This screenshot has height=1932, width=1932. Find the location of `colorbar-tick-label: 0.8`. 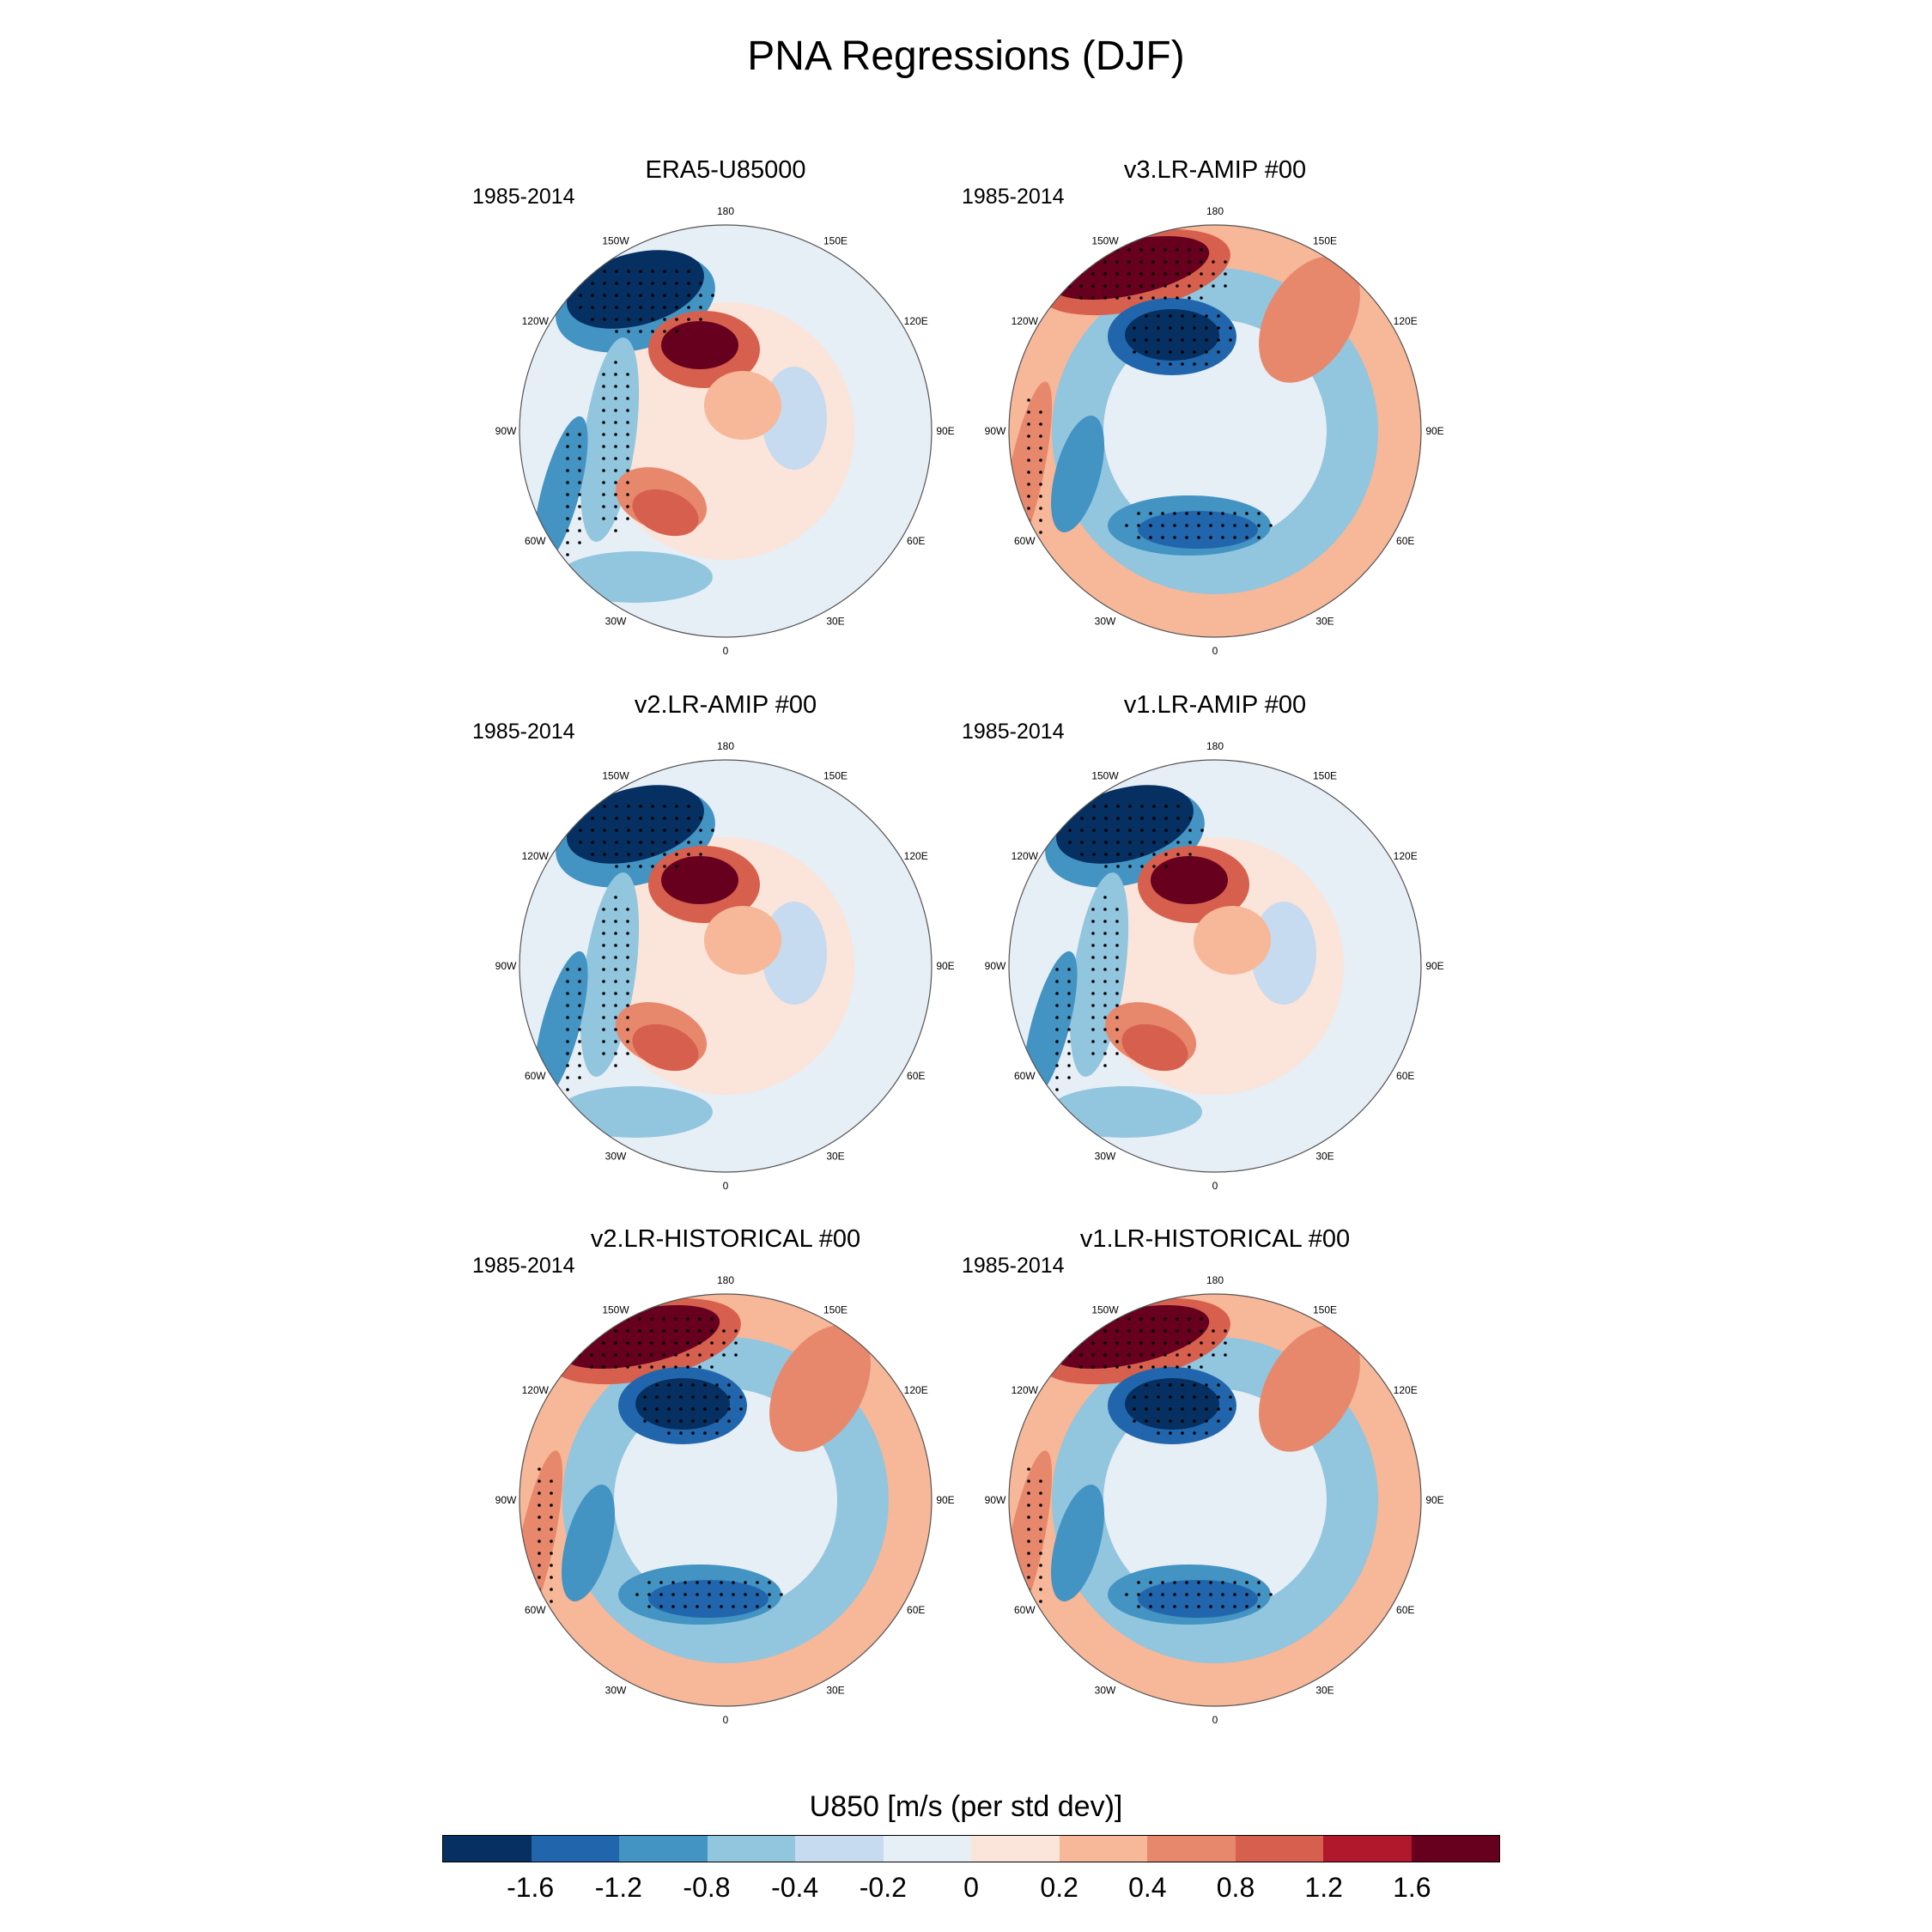

colorbar-tick-label: 0.8 is located at coordinates (1235, 1887).